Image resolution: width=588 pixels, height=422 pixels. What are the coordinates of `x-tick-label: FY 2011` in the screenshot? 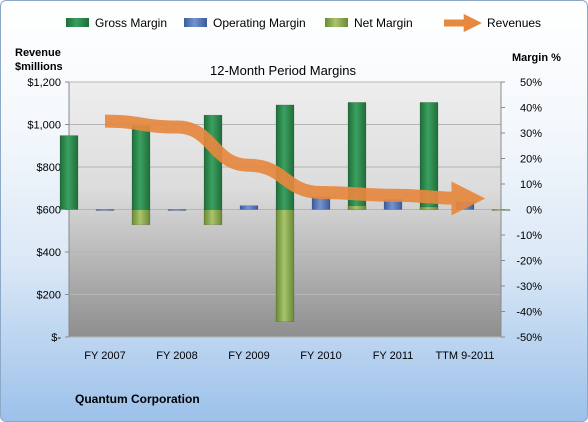 It's located at (393, 356).